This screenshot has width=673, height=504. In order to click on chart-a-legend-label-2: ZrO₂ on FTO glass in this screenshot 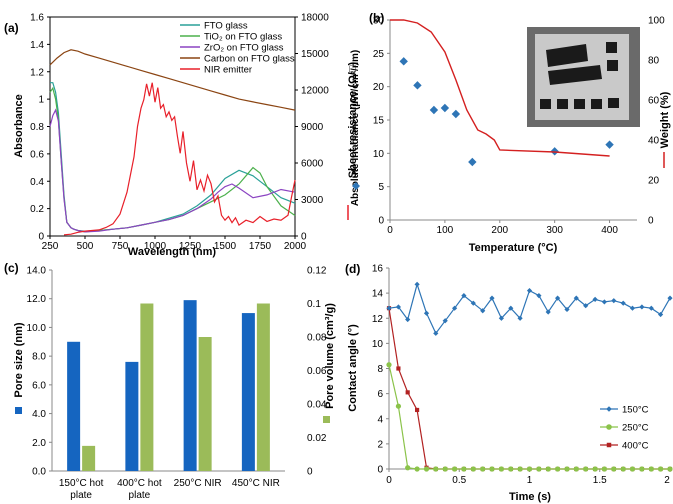, I will do `click(244, 48)`.